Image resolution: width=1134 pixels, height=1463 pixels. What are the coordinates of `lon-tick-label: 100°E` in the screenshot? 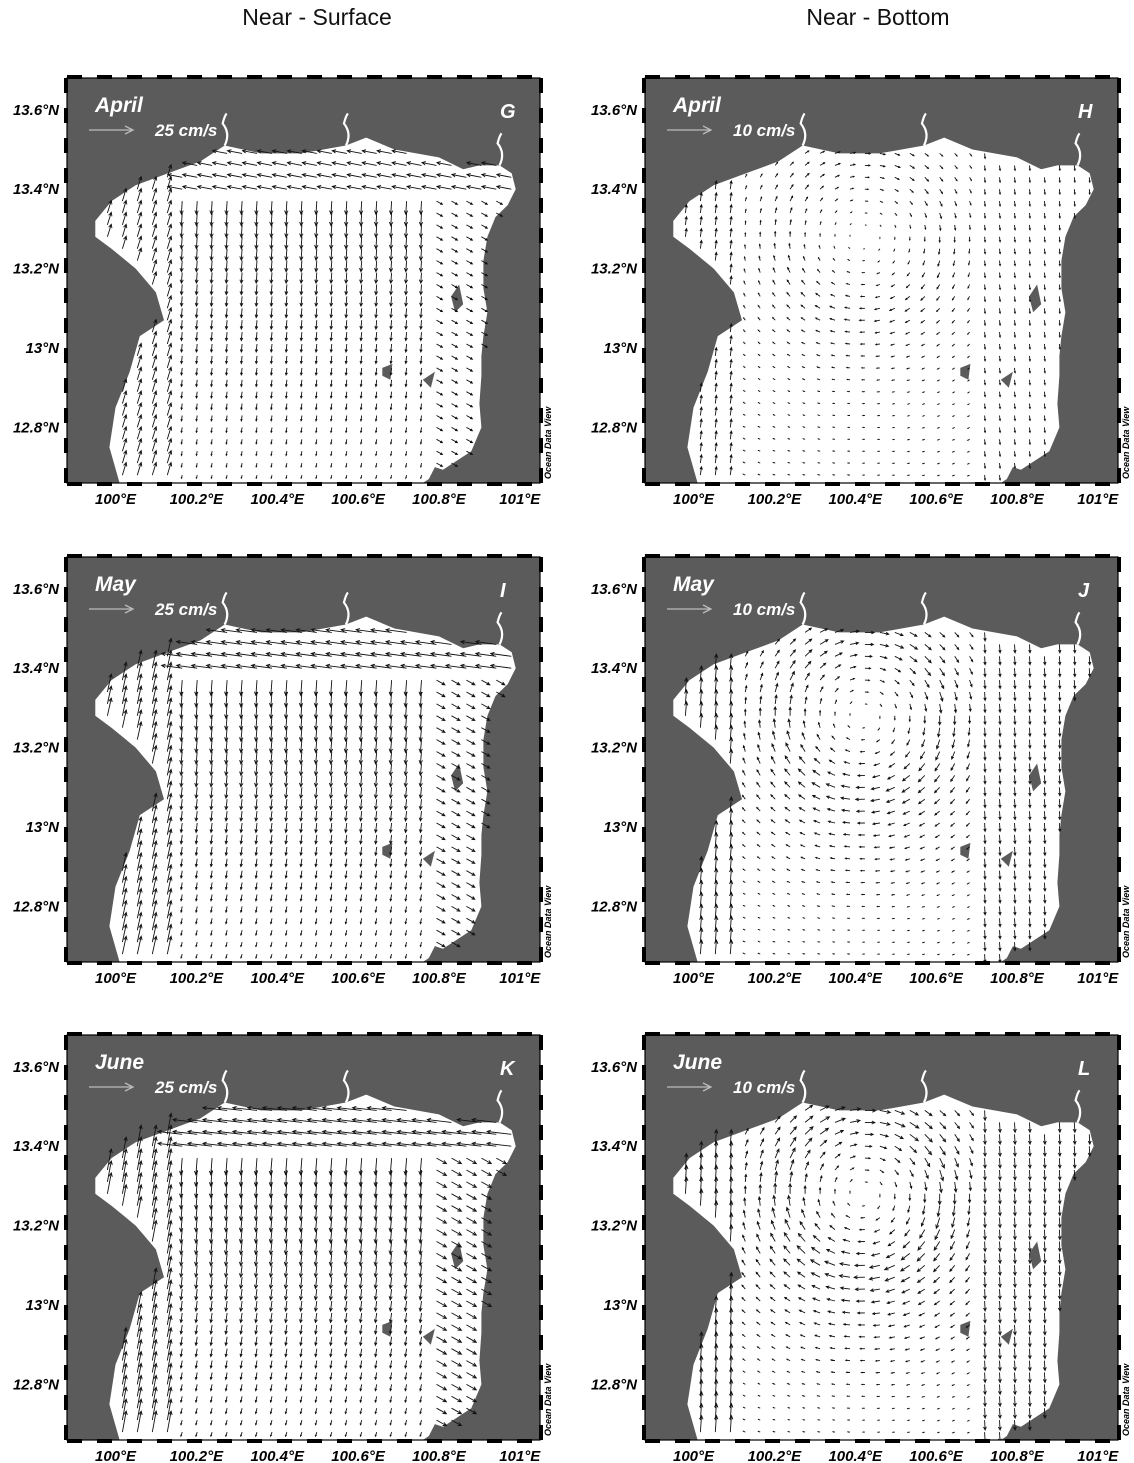 It's located at (694, 978).